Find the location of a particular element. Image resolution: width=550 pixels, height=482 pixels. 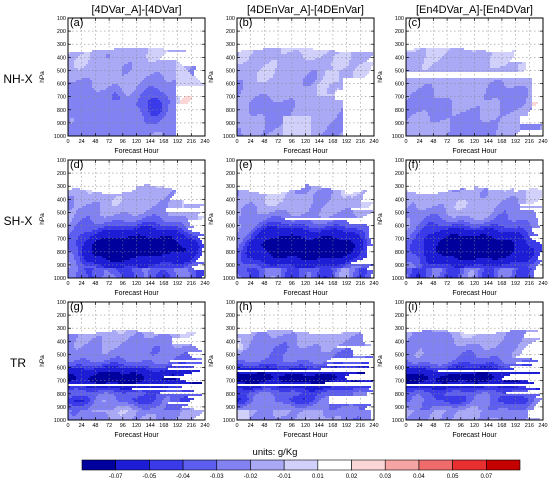

x-tick-label: 24 is located at coordinates (251, 142).